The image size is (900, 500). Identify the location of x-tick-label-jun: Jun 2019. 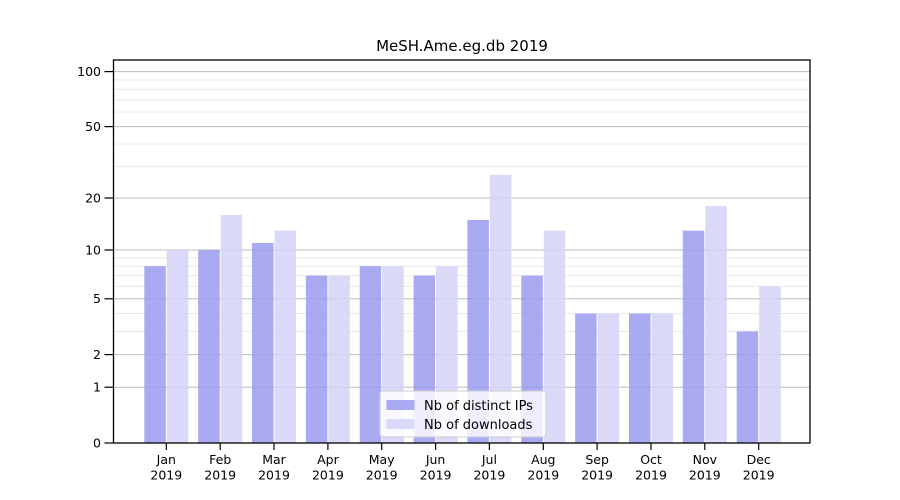
(436, 467).